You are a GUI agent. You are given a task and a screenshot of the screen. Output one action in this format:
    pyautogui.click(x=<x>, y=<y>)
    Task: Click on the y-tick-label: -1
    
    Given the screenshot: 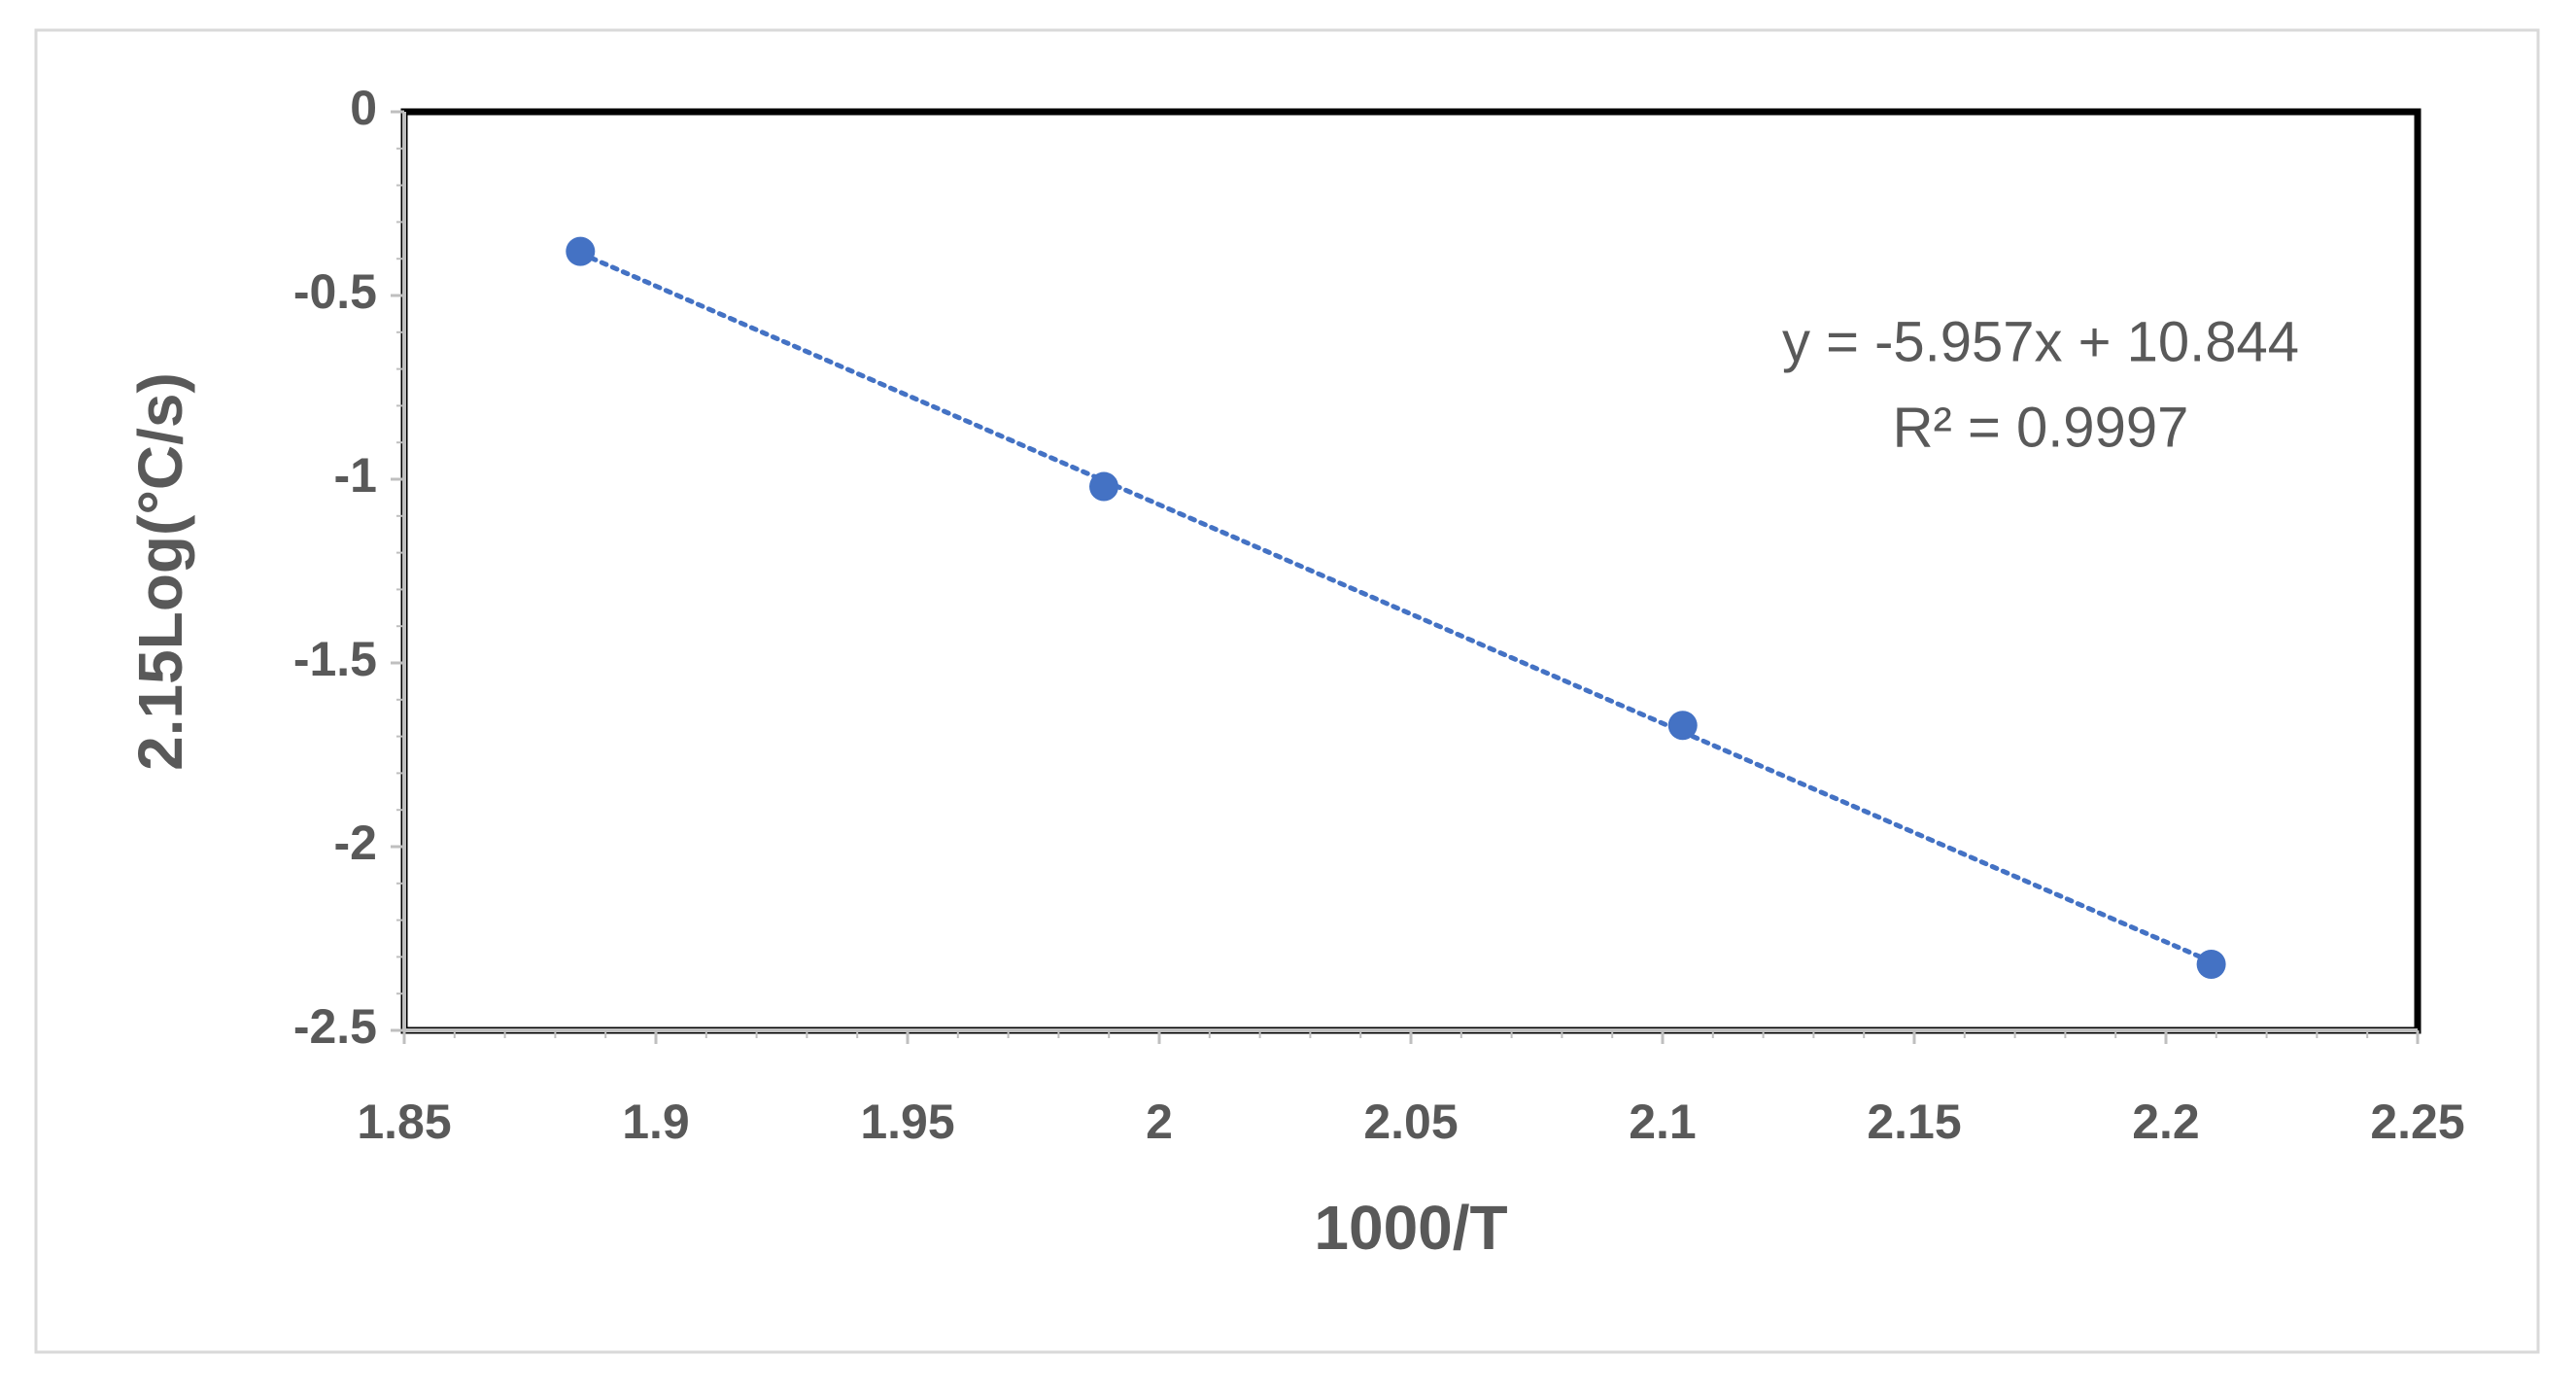 What is the action you would take?
    pyautogui.click(x=355, y=475)
    